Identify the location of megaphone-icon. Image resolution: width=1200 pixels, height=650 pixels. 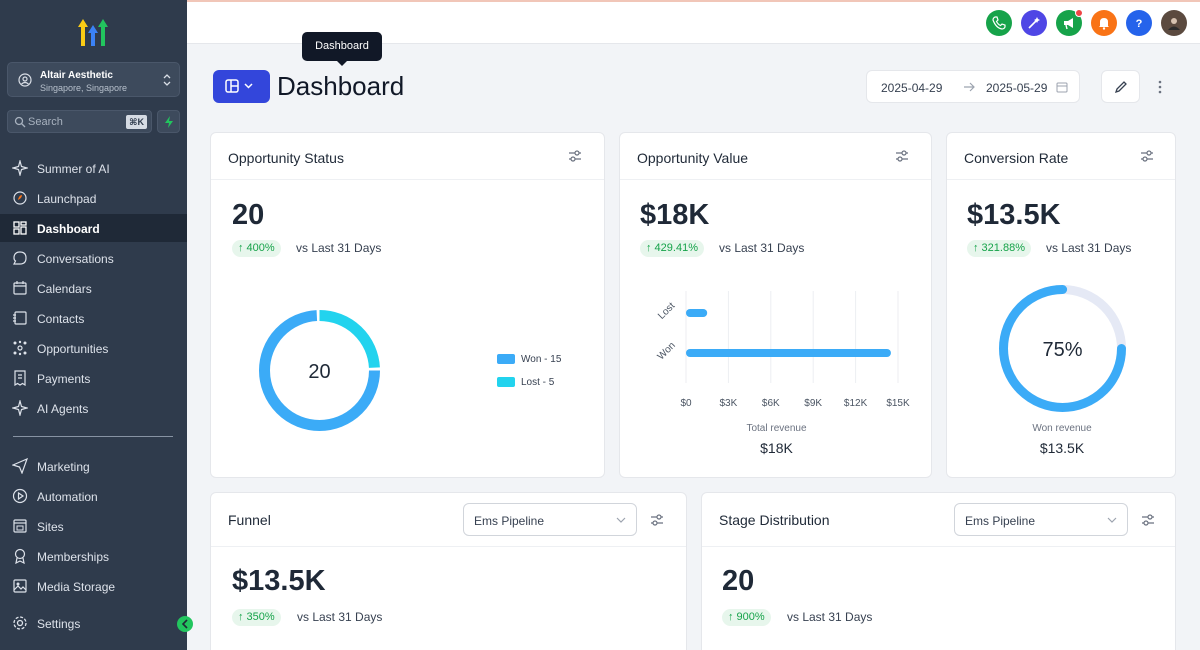
(1068, 24).